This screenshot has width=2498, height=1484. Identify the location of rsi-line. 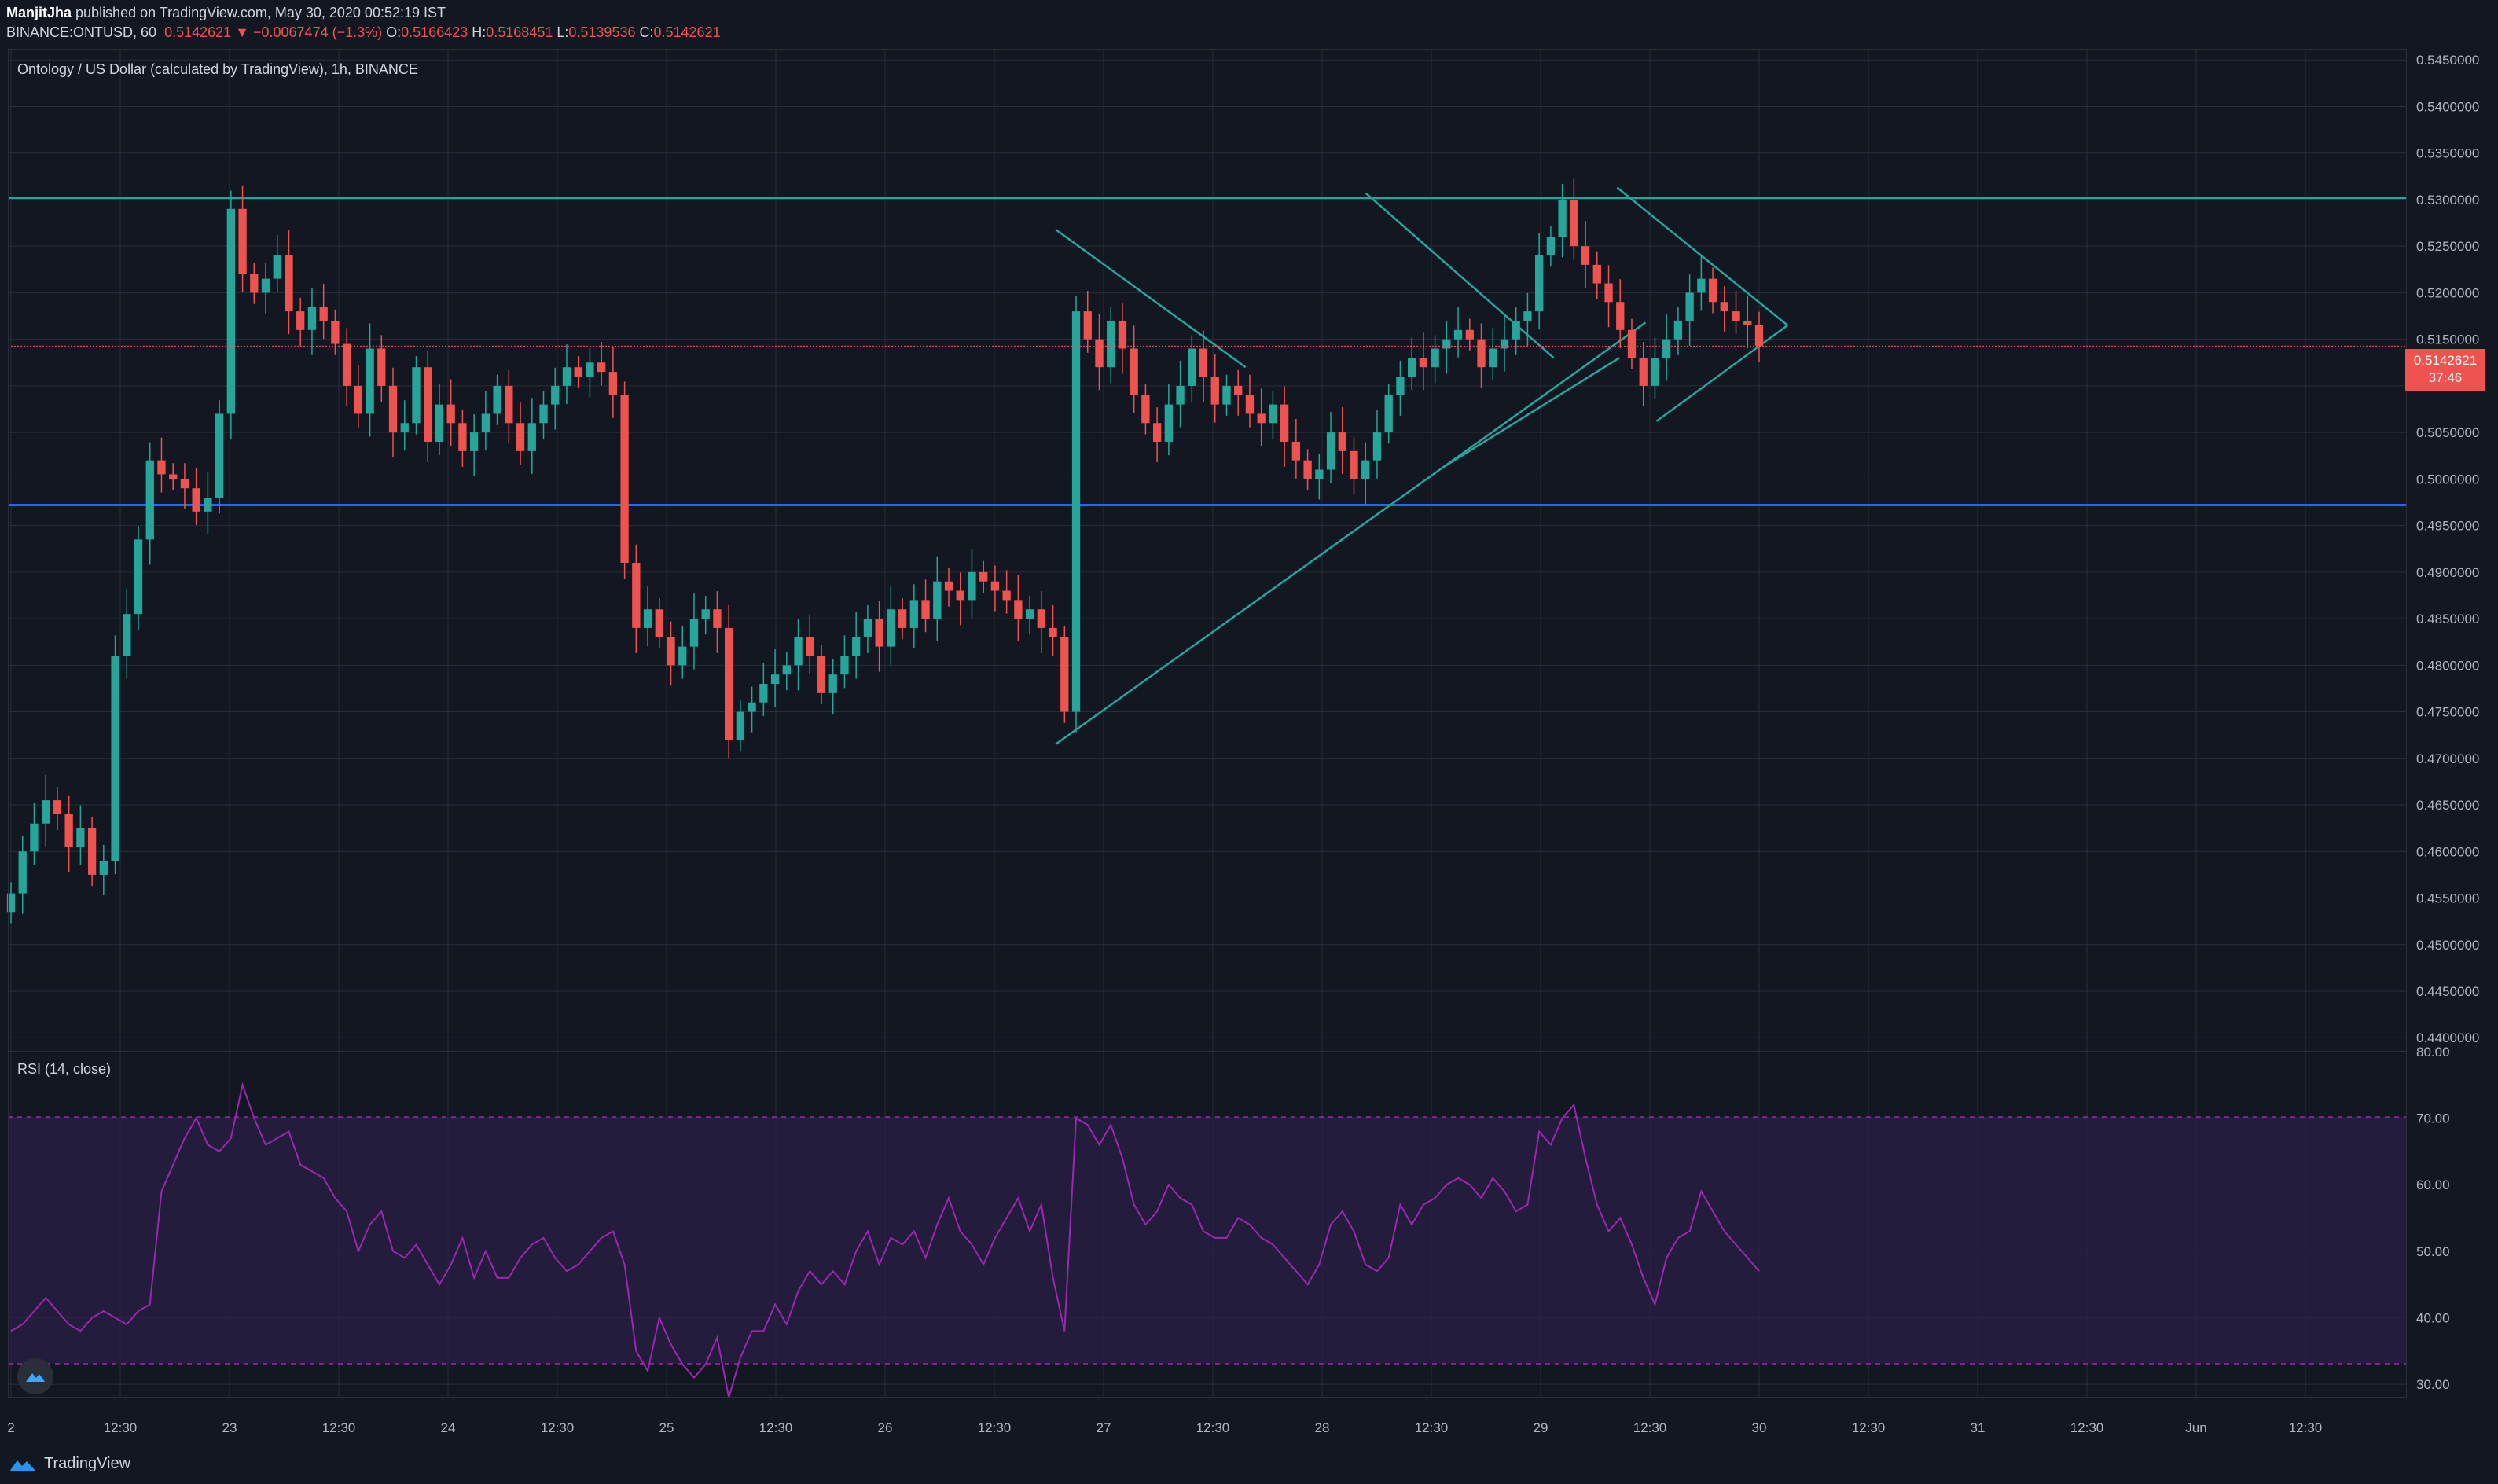
(885, 1240).